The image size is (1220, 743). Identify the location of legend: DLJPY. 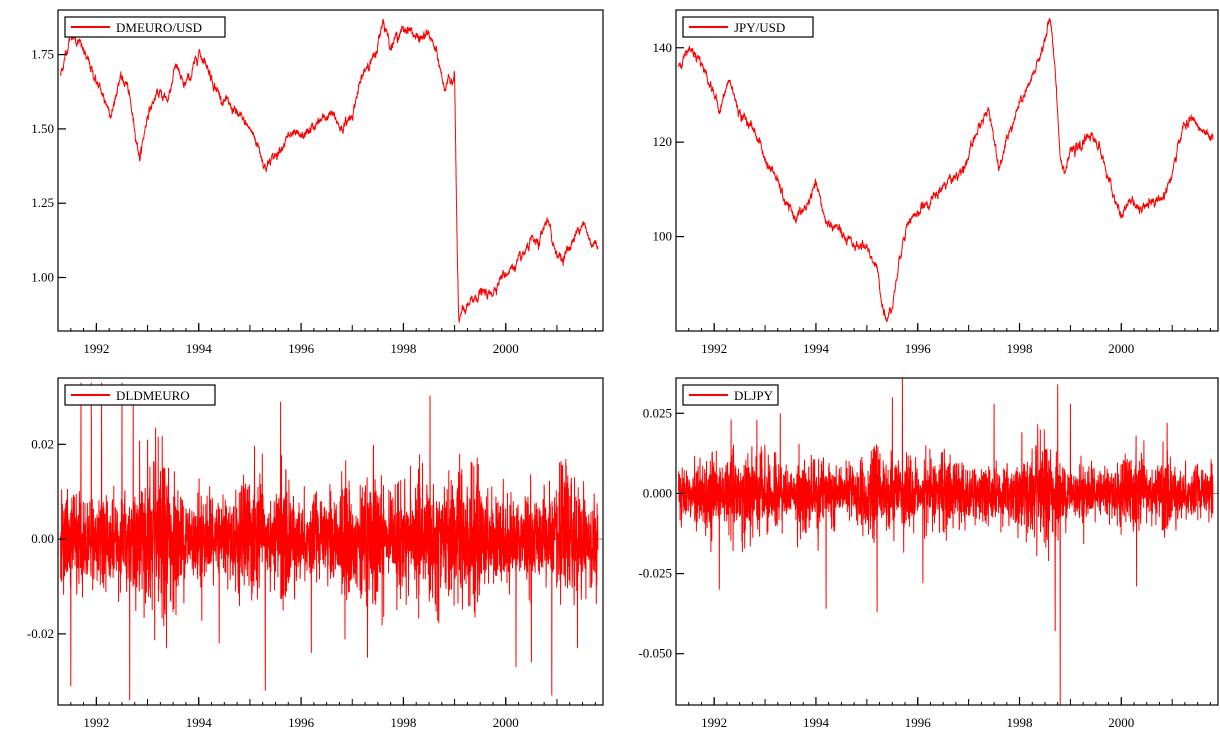
(730, 395).